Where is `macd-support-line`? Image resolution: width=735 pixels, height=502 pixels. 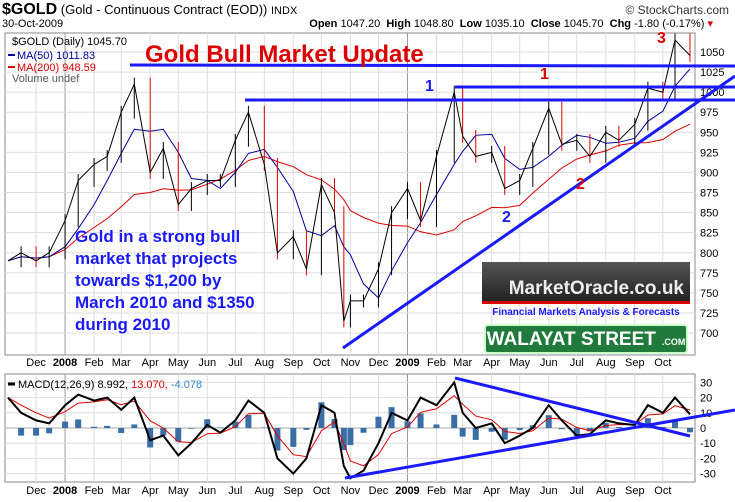 macd-support-line is located at coordinates (539, 444).